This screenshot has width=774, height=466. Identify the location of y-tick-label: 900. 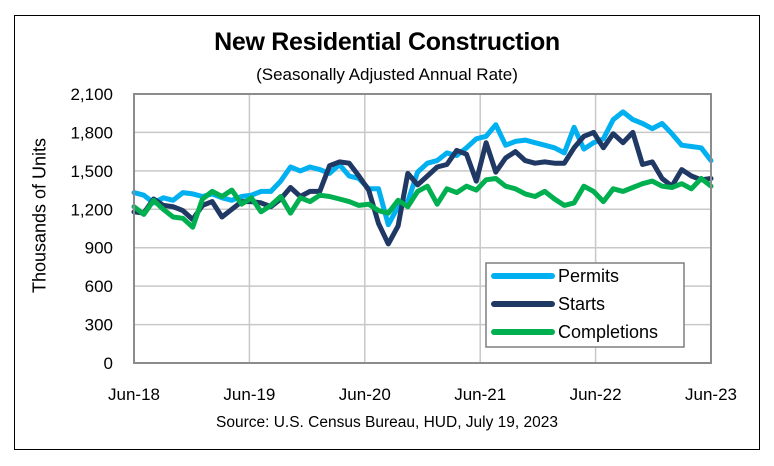
(99, 248).